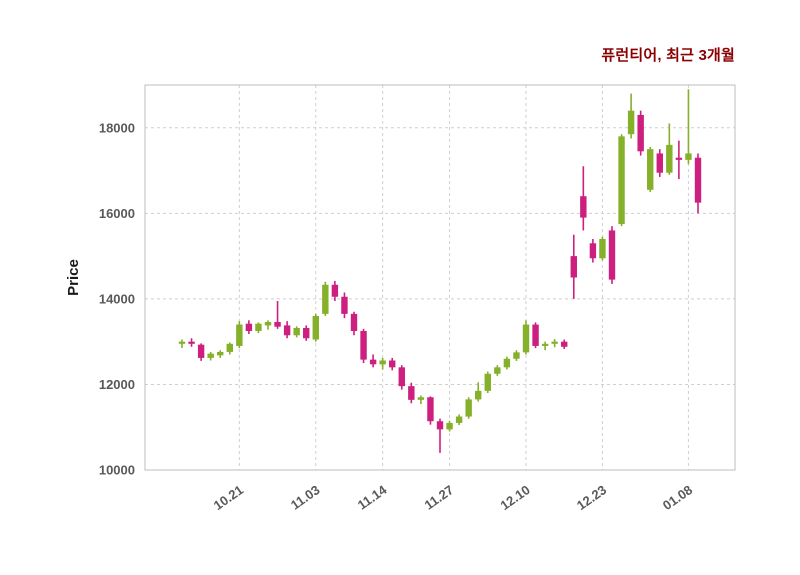 This screenshot has height=575, width=800. I want to click on y-tick-label: 12000, so click(117, 384).